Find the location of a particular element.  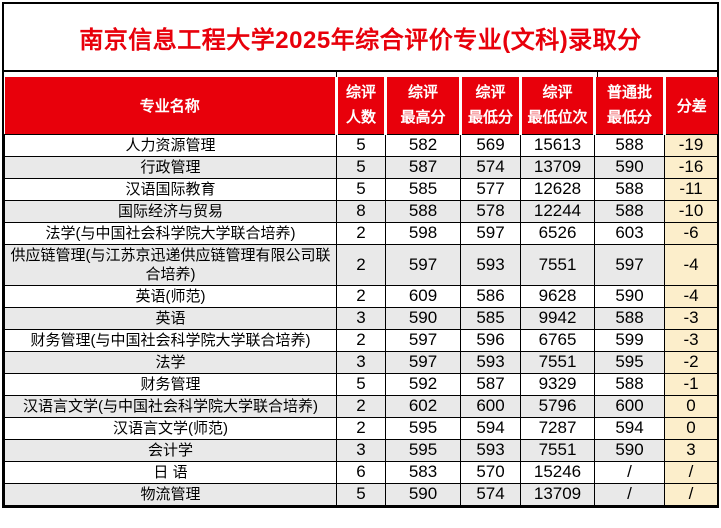

col-header-min-rank: 综评 最低位次 is located at coordinates (558, 105).